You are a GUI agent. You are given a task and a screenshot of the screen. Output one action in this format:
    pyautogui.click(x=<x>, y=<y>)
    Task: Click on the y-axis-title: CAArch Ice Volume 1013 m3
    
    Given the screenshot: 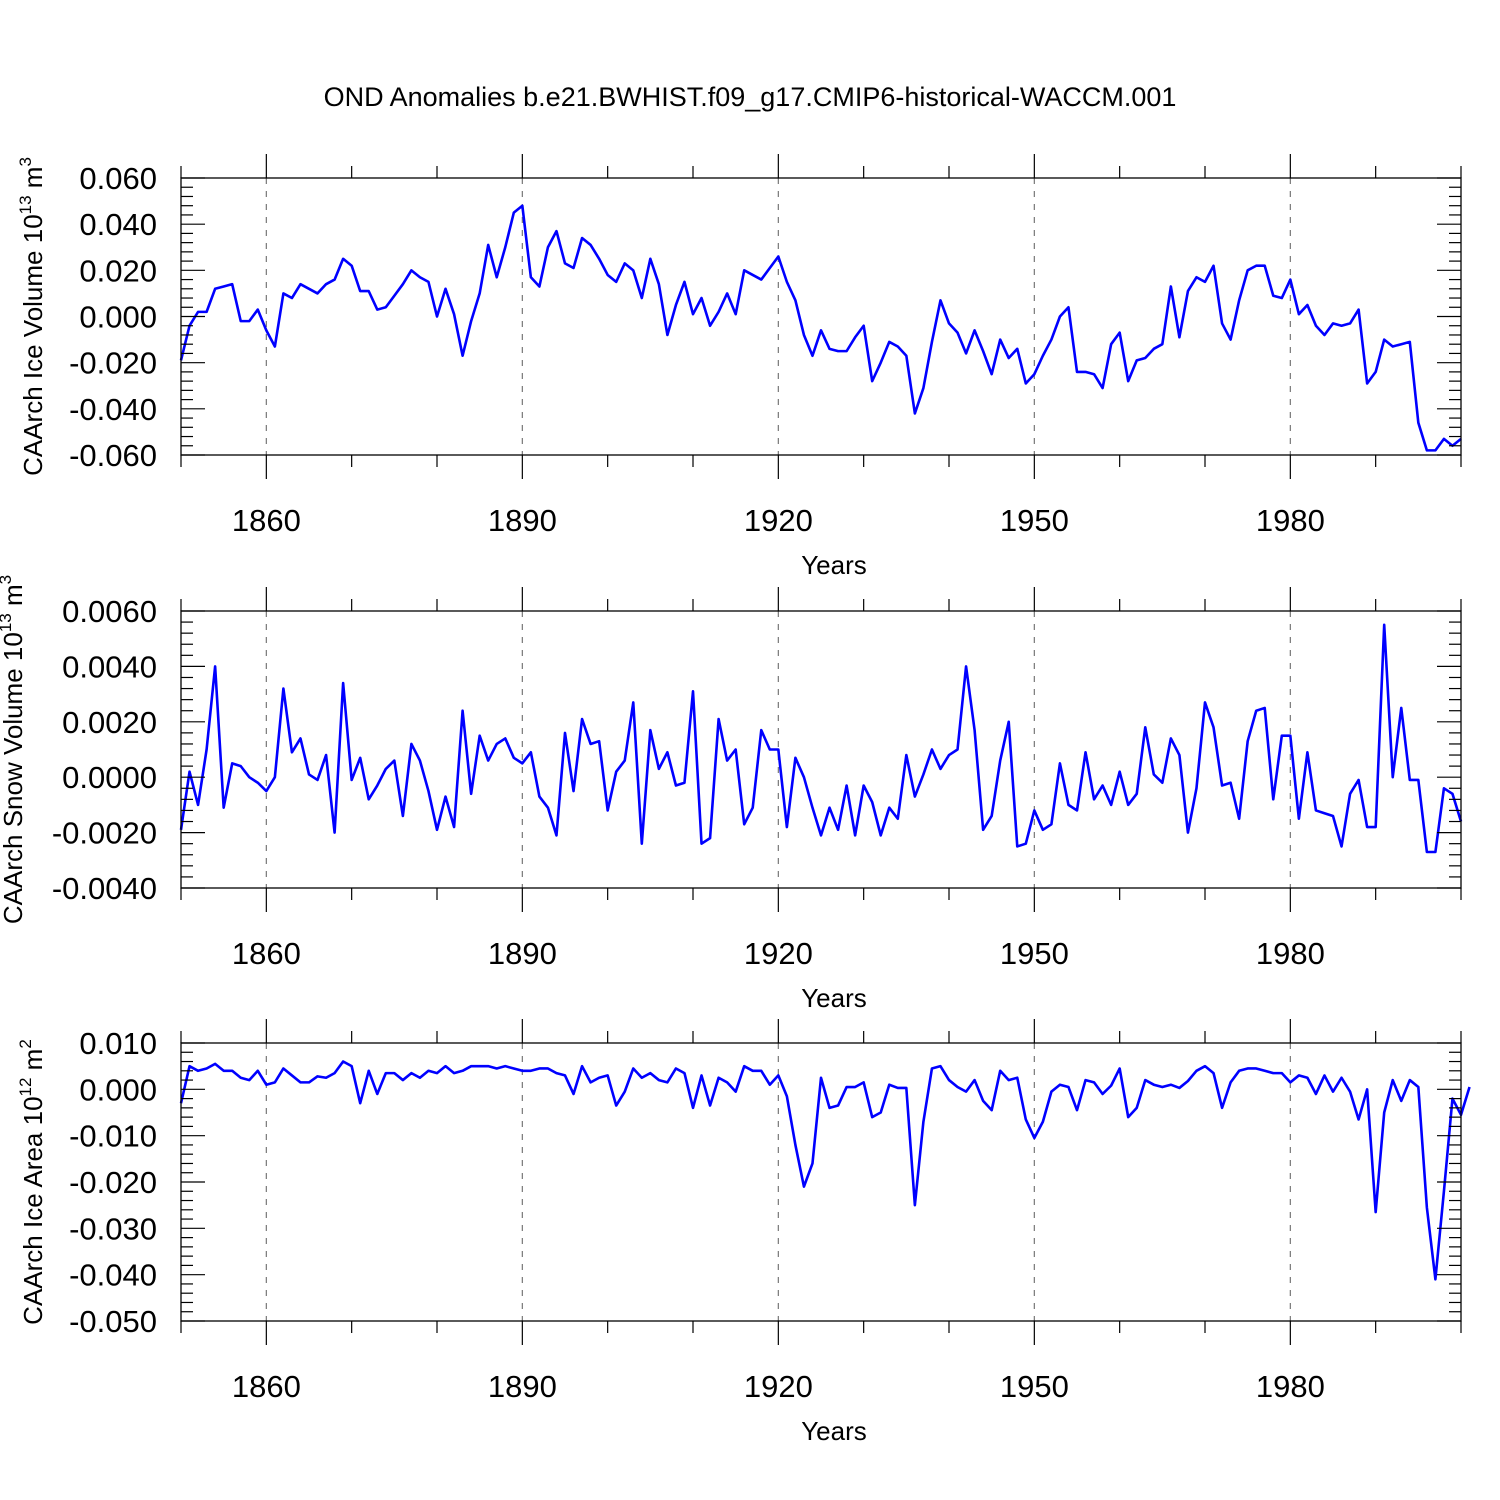 What is the action you would take?
    pyautogui.click(x=32, y=316)
    